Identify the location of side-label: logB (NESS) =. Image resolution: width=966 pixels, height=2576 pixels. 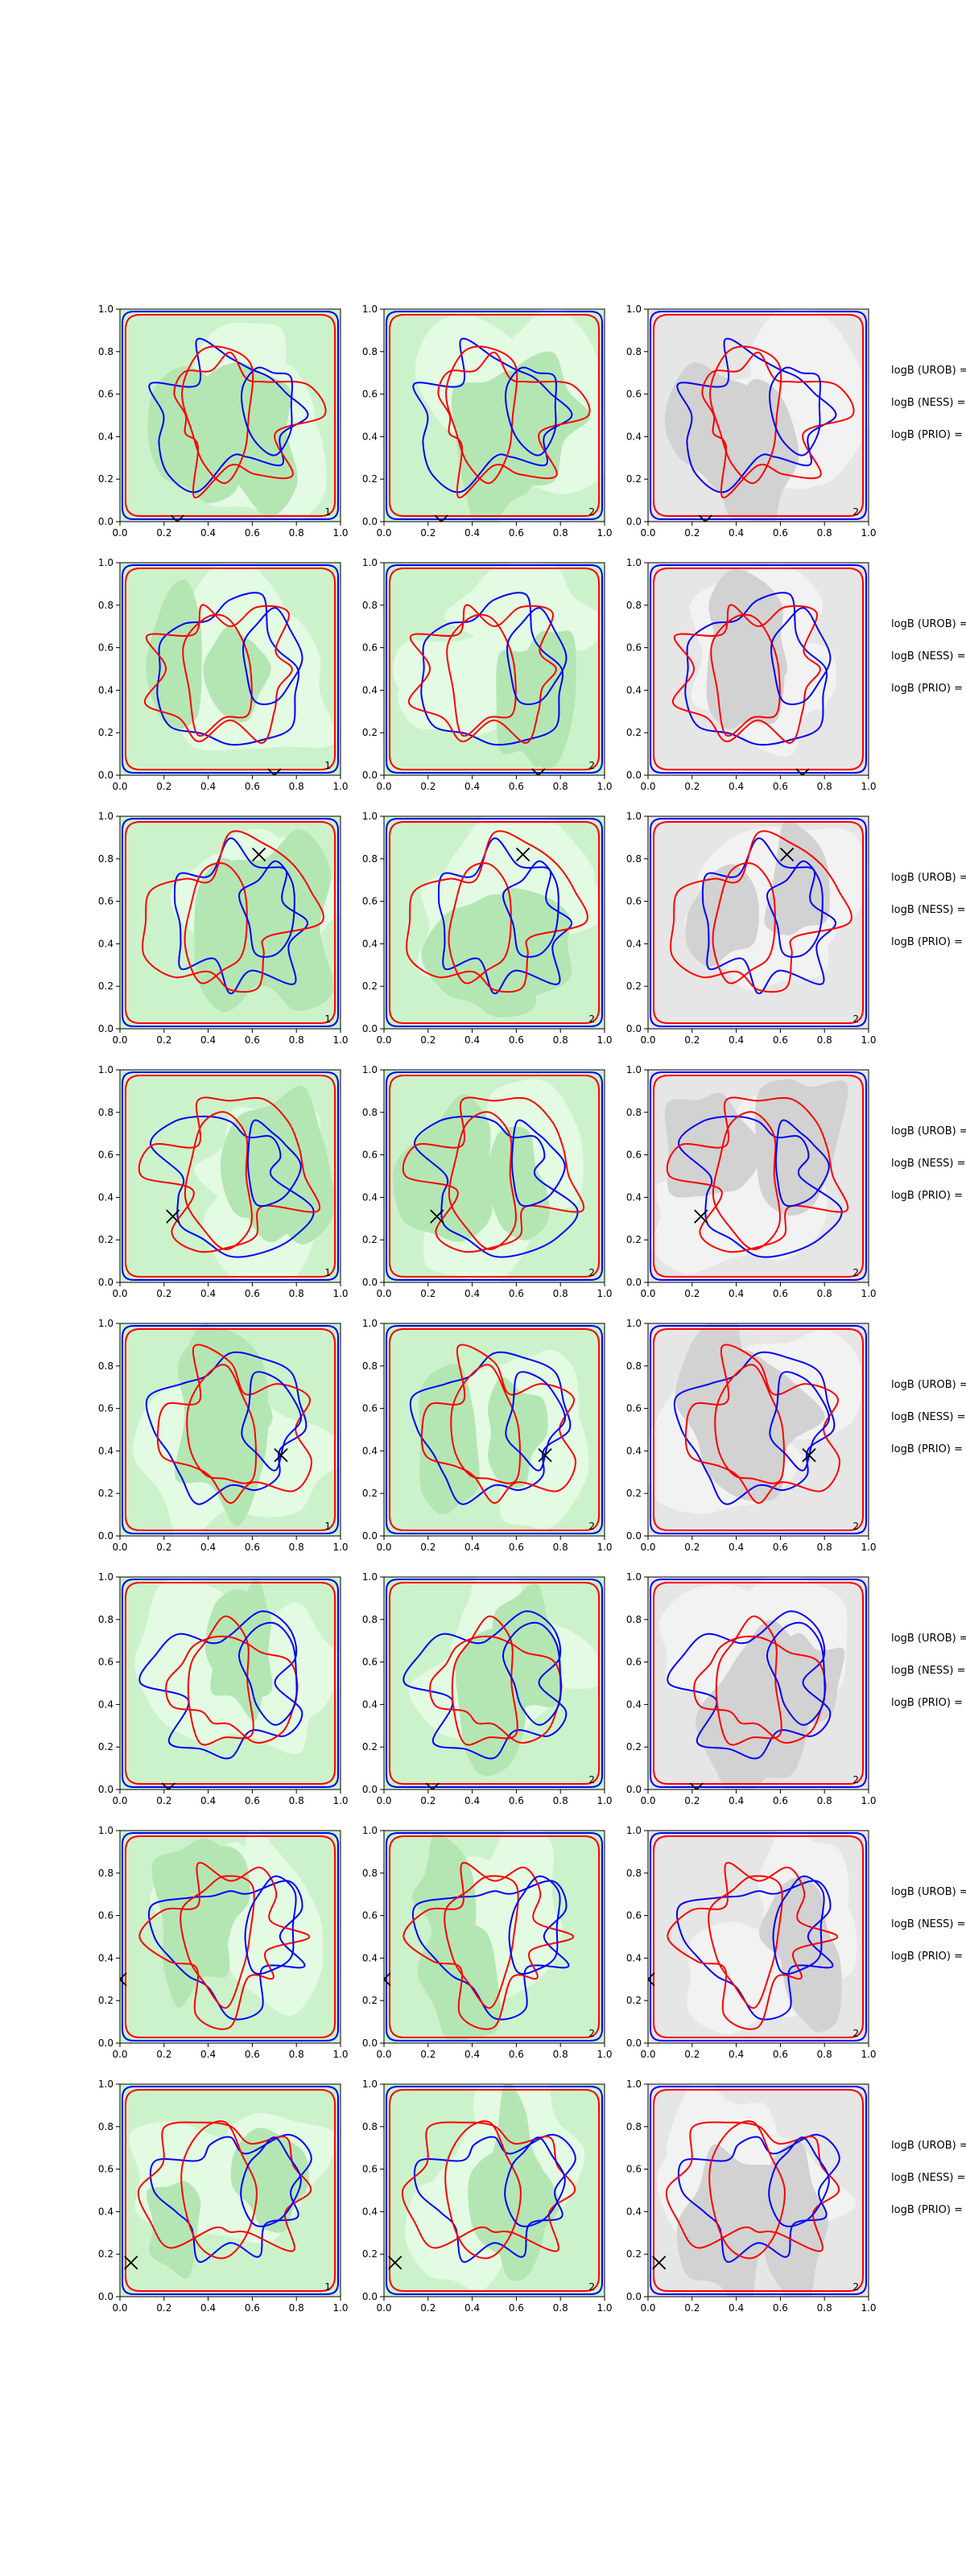
(928, 656).